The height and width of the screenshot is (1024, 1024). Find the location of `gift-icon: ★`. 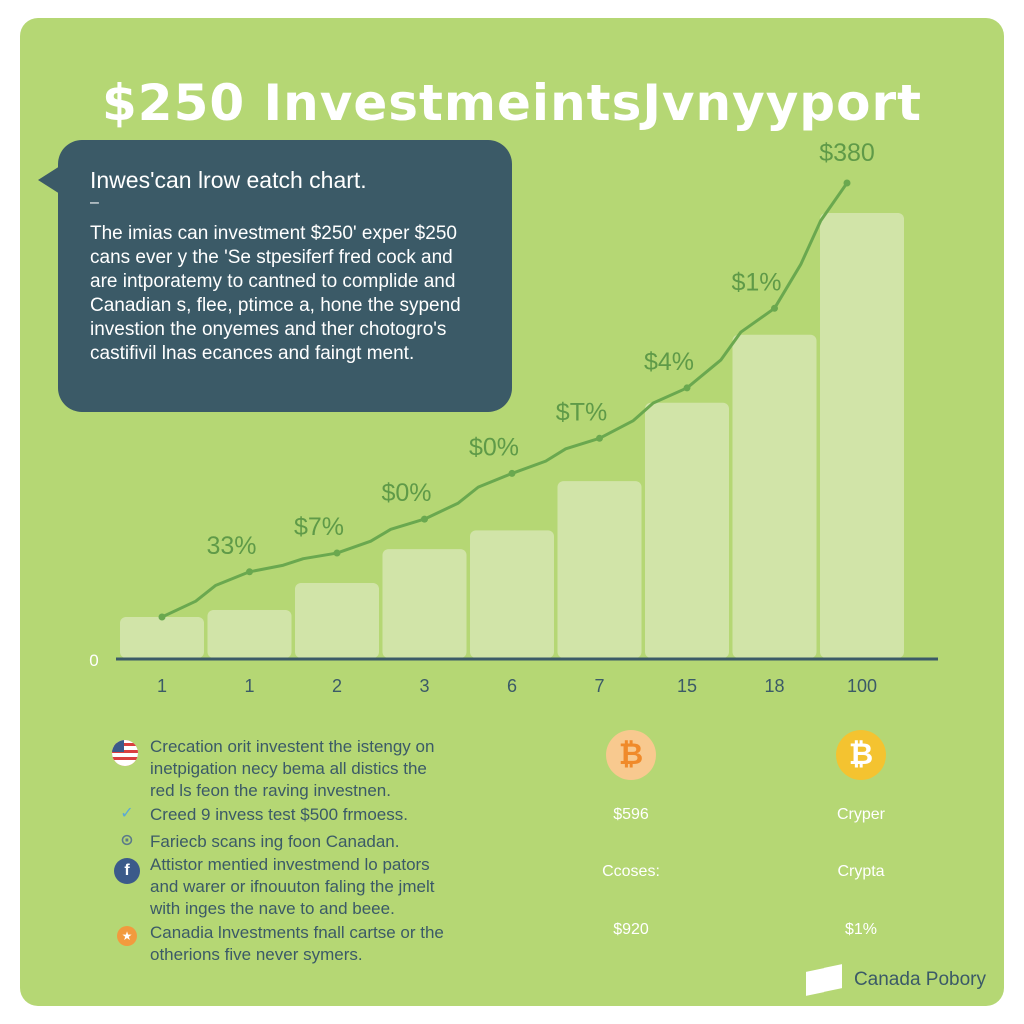

gift-icon: ★ is located at coordinates (127, 936).